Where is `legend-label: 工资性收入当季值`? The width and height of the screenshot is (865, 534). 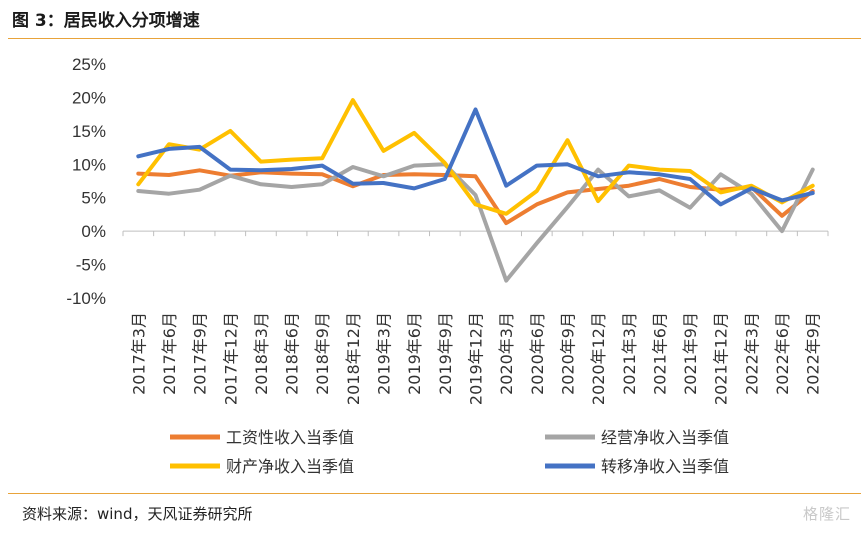 legend-label: 工资性收入当季值 is located at coordinates (290, 437).